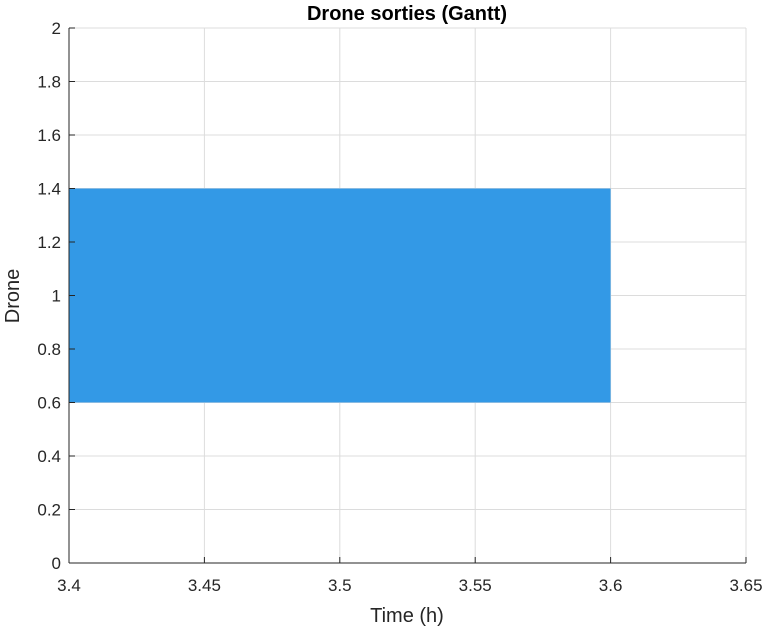 The height and width of the screenshot is (630, 768). I want to click on y-tick-label: 1.6, so click(49, 135).